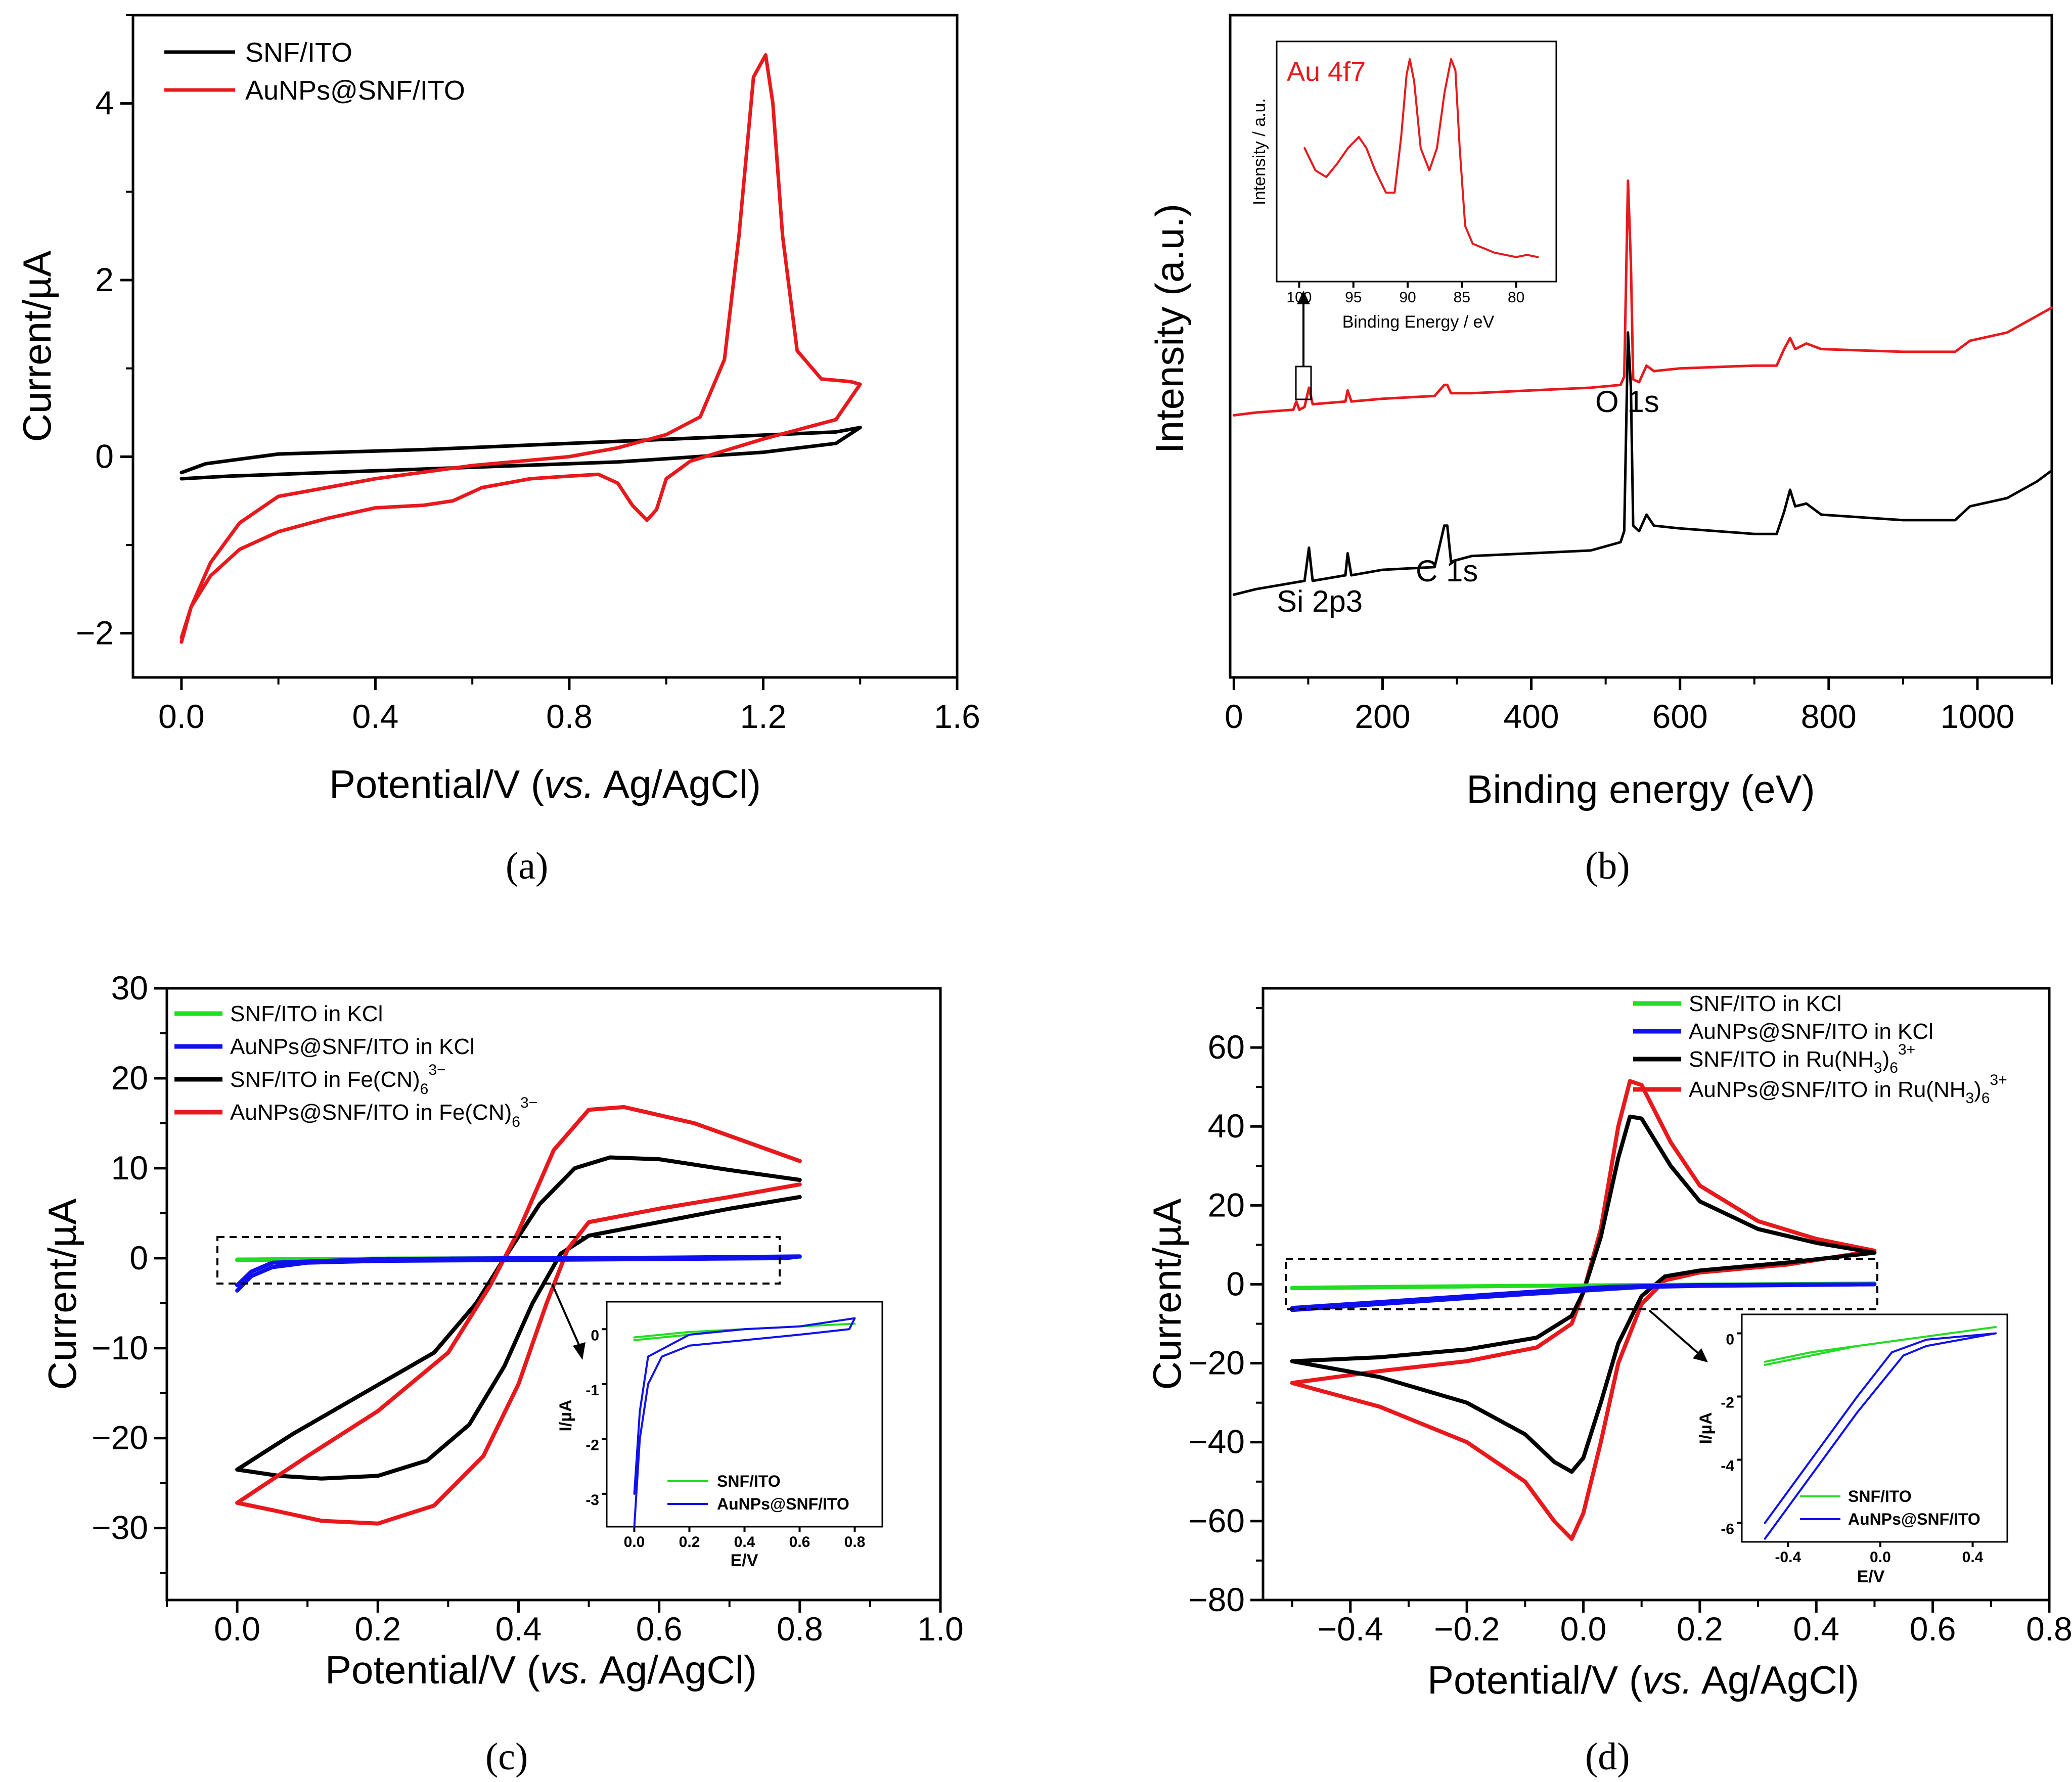 The image size is (2072, 1782). Describe the element at coordinates (1447, 571) in the screenshot. I see `annotation-c1s: C 1s` at that location.